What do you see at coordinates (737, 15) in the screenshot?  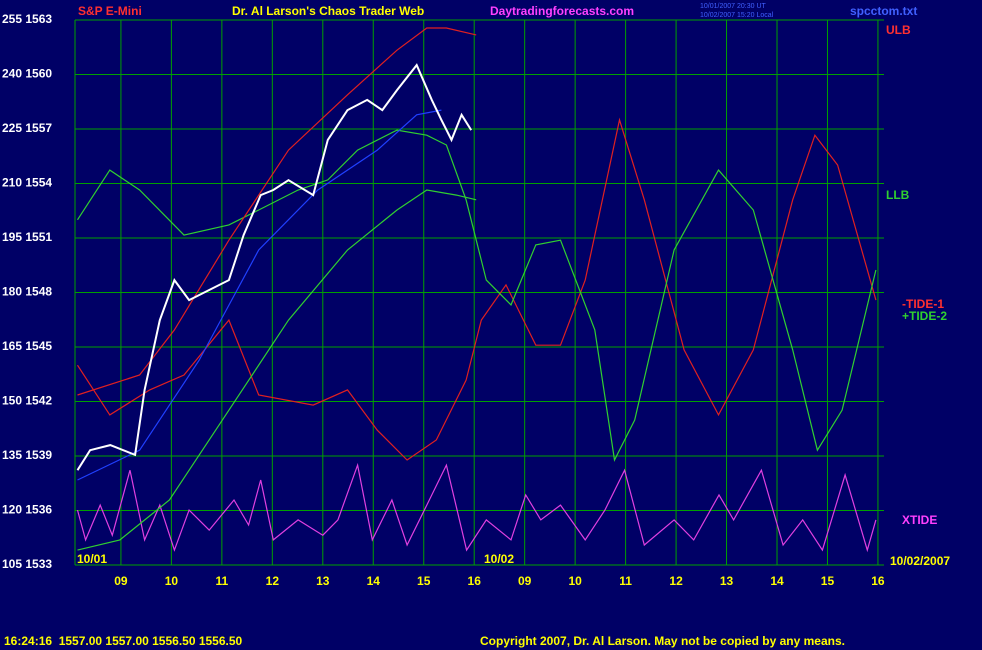 I see `timestamp: 10/02/2007 15:20 Local` at bounding box center [737, 15].